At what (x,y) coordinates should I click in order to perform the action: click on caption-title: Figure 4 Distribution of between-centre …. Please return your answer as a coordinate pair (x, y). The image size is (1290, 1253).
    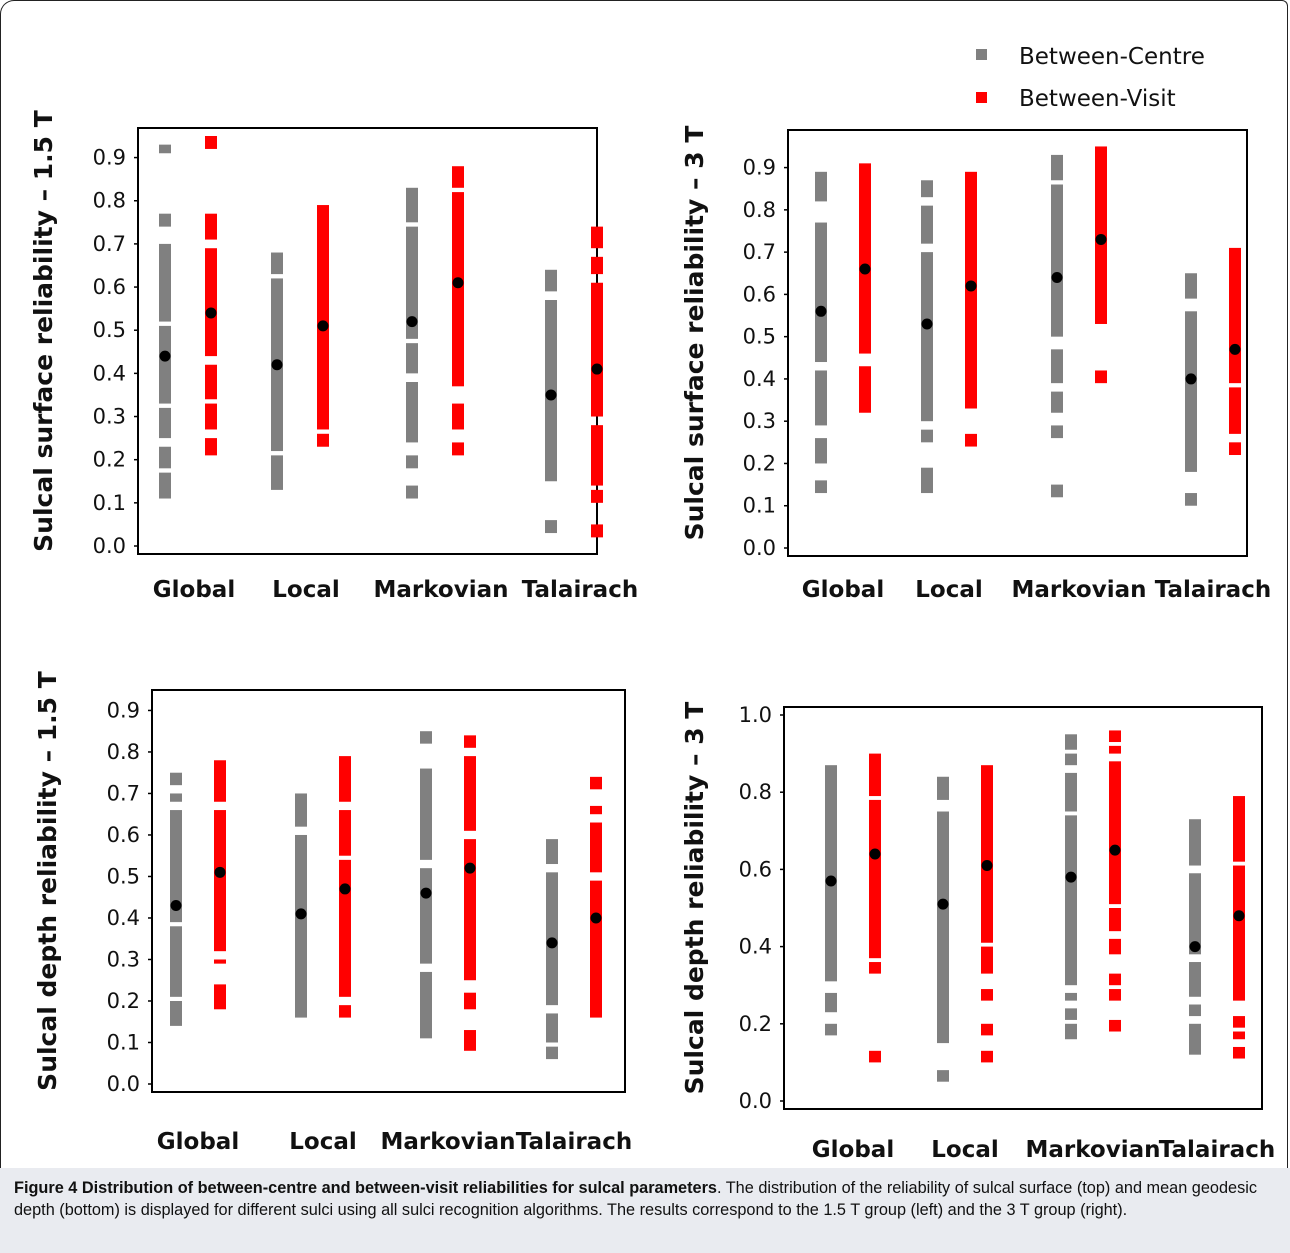
    Looking at the image, I should click on (365, 1188).